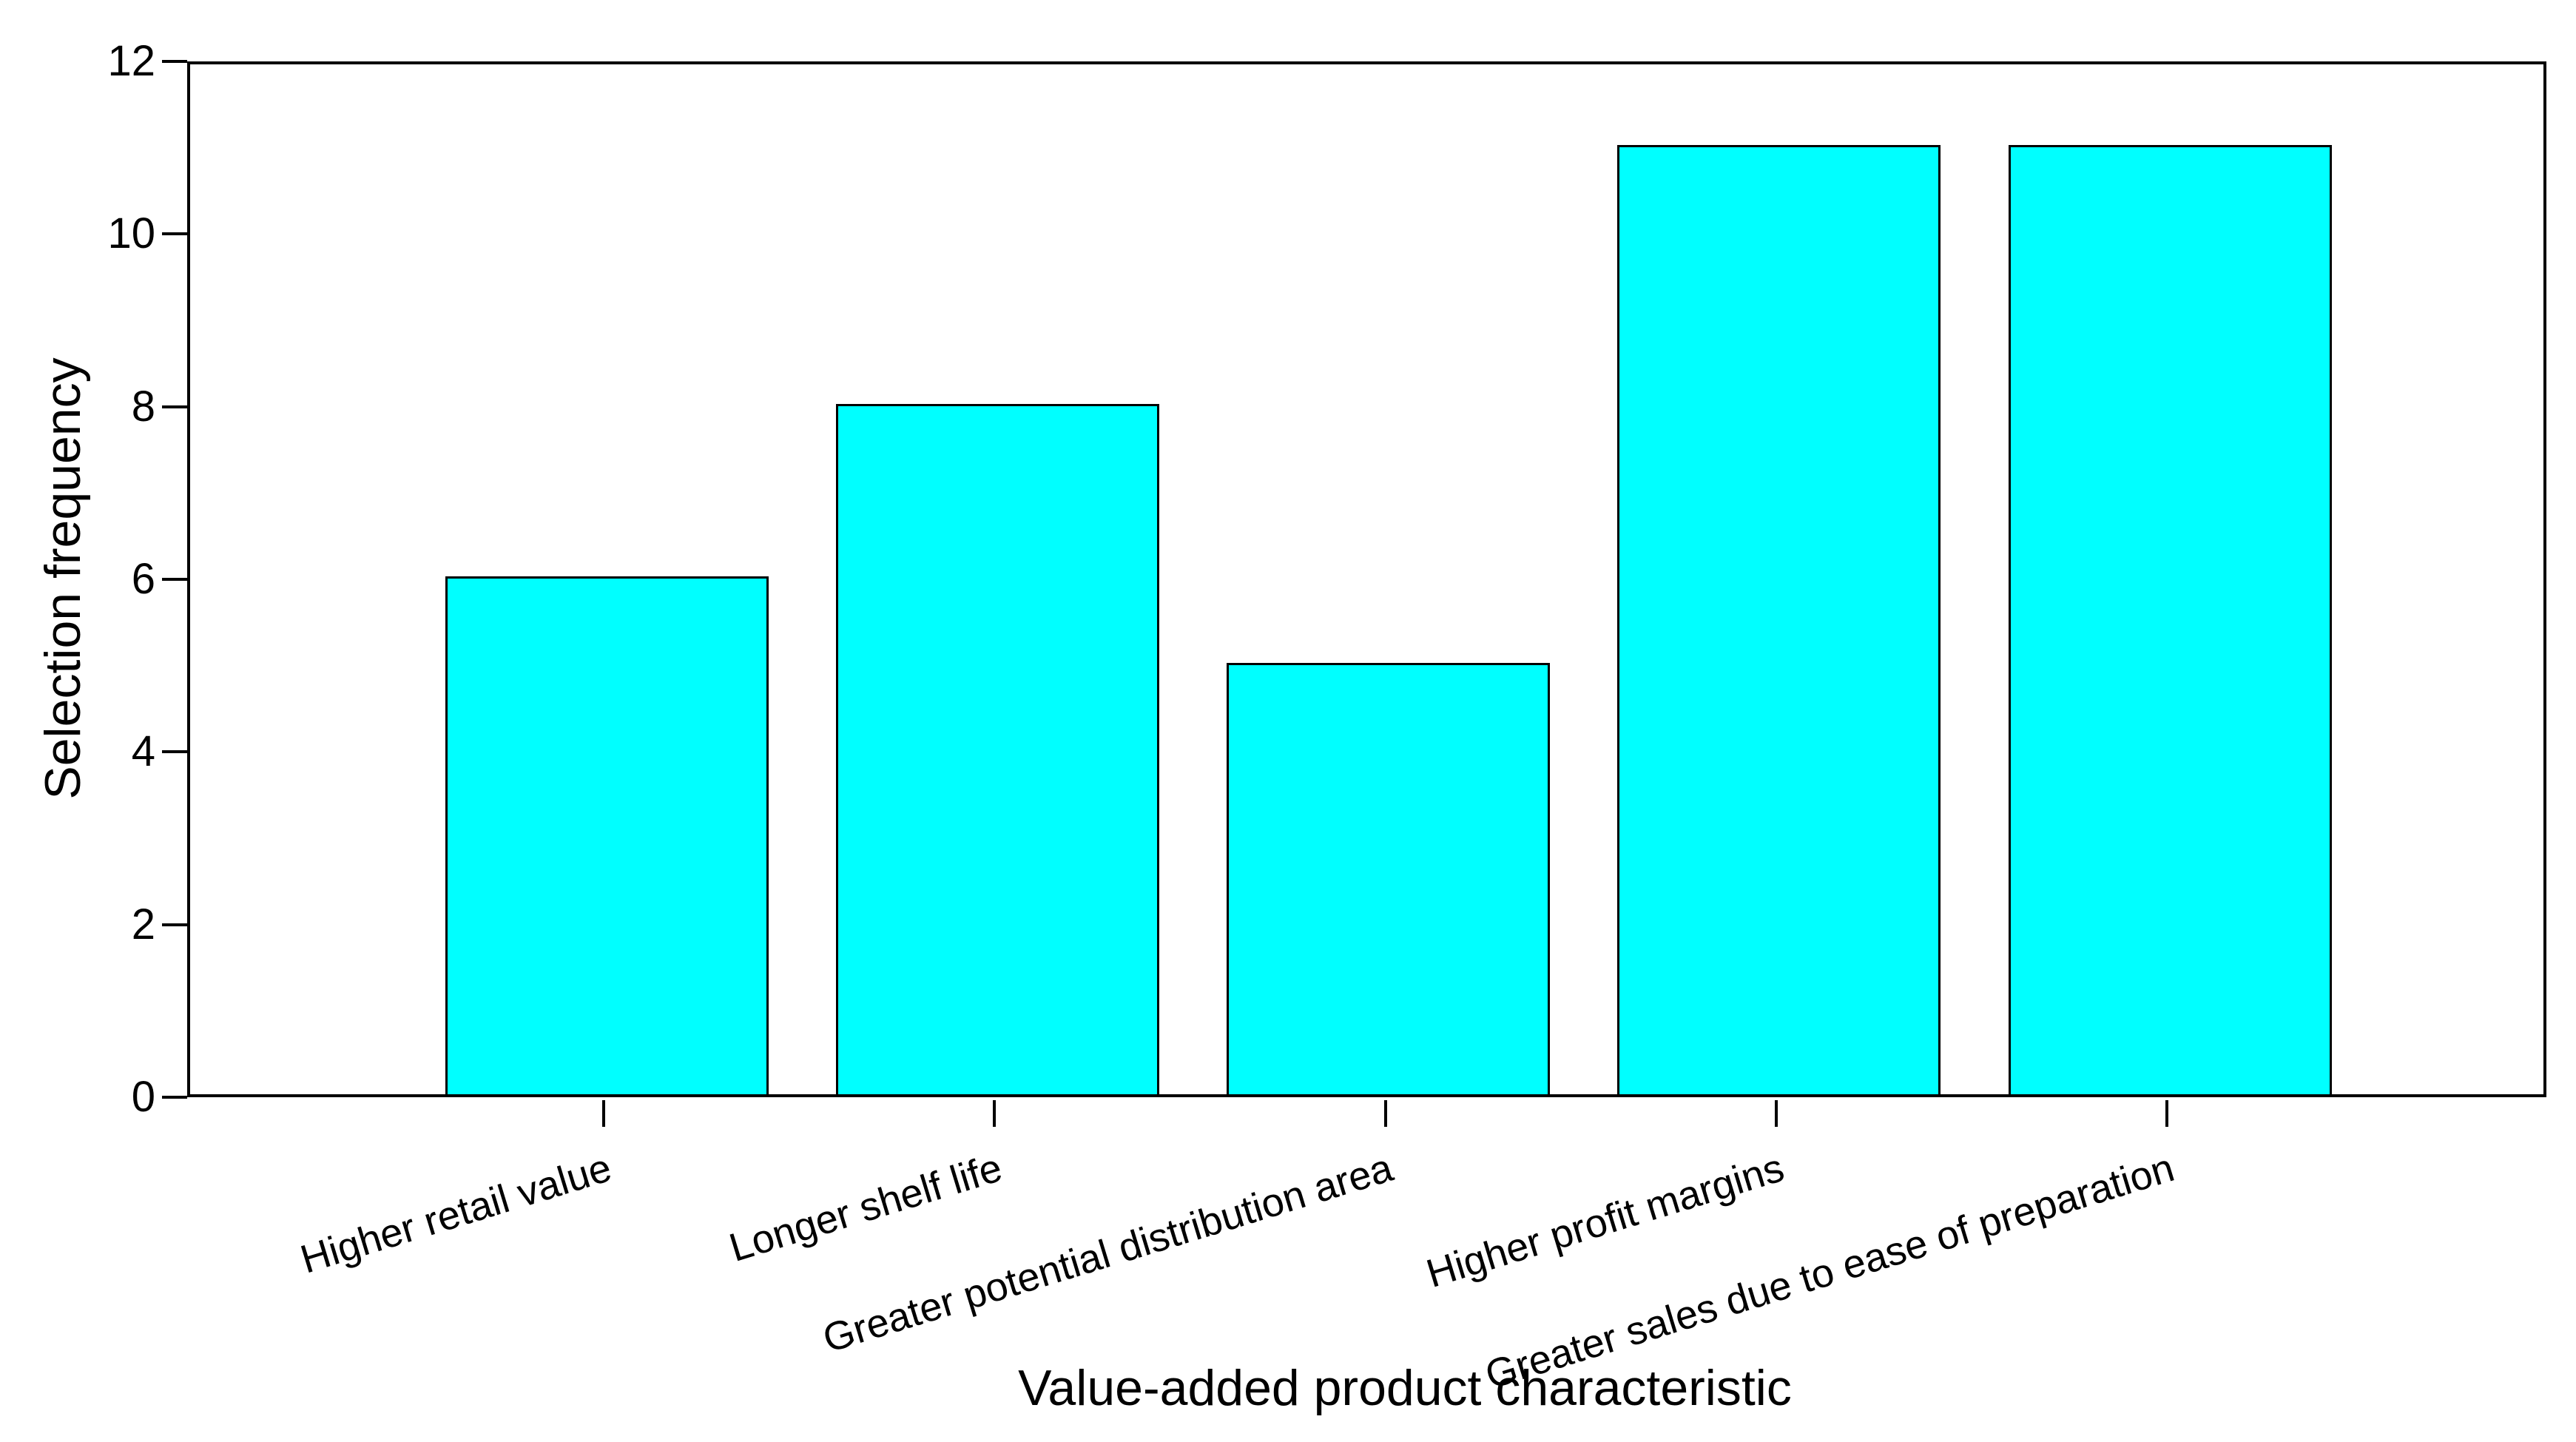 Image resolution: width=2576 pixels, height=1442 pixels. What do you see at coordinates (143, 924) in the screenshot?
I see `y-tick-label: 2` at bounding box center [143, 924].